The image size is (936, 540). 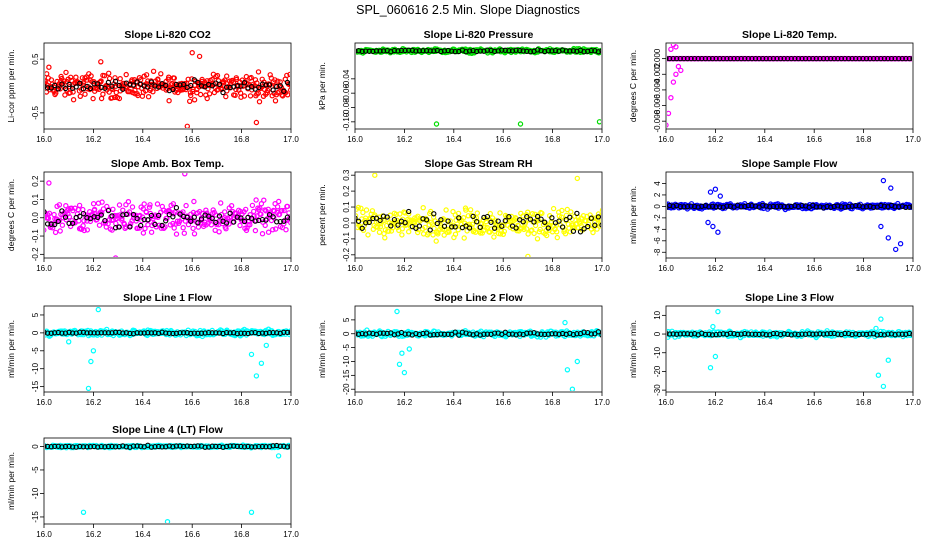 What do you see at coordinates (716, 139) in the screenshot?
I see `x-tick-label: 16.2` at bounding box center [716, 139].